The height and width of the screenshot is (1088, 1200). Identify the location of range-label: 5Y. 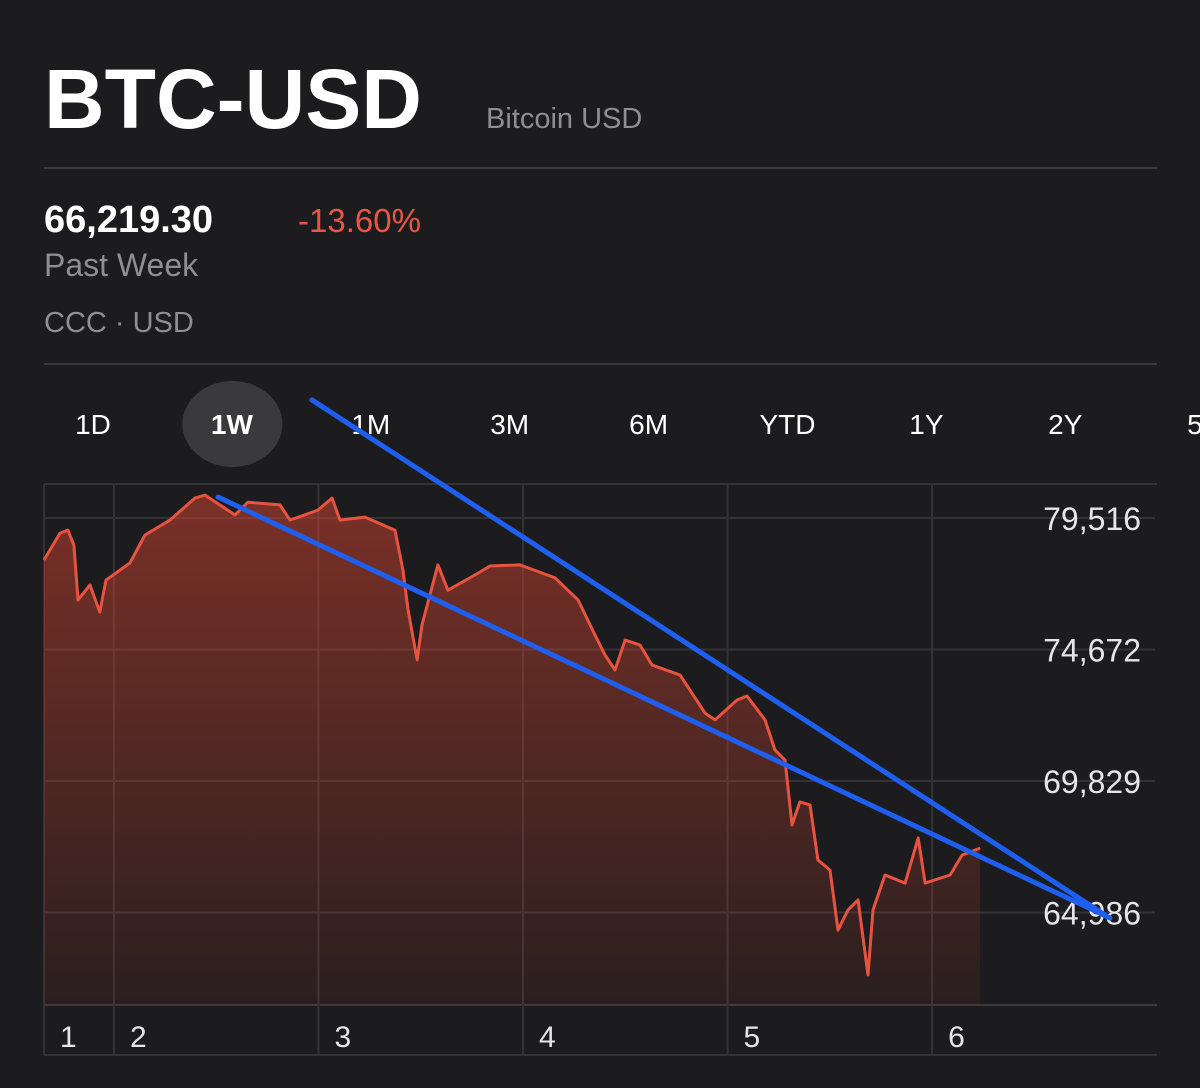
(1193, 424).